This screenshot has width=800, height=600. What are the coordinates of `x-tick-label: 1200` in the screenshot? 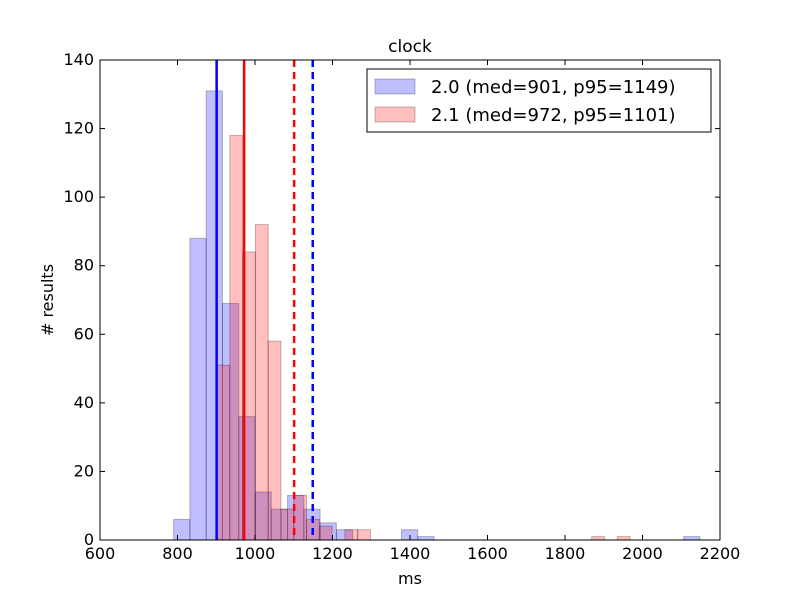 It's located at (332, 553).